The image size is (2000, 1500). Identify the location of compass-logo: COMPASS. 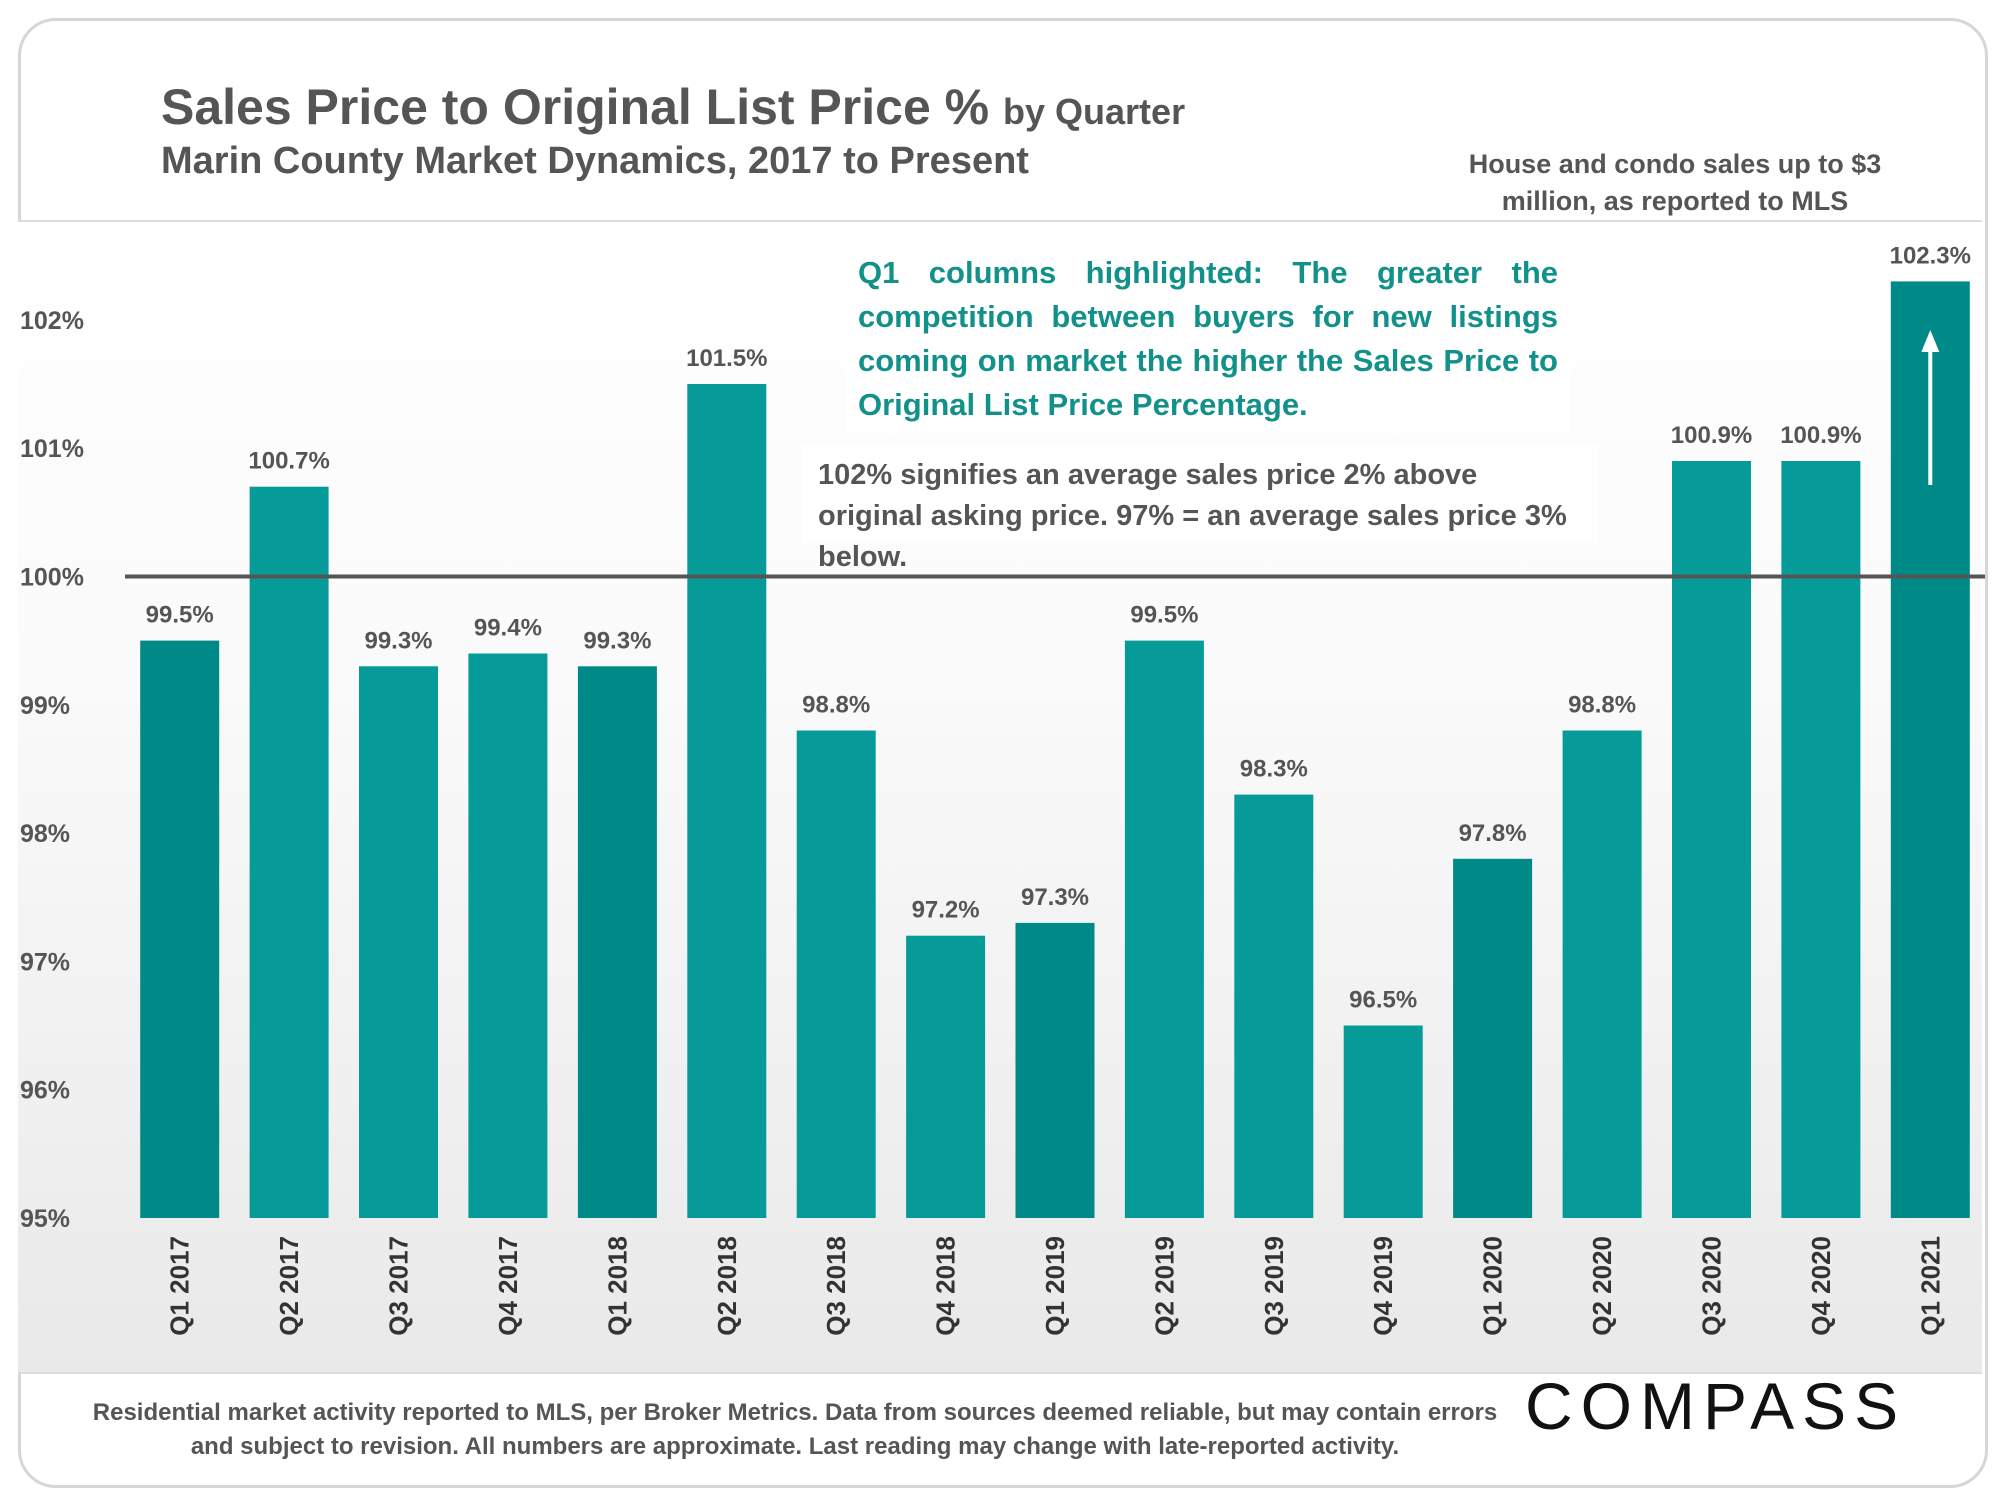
(1716, 1406).